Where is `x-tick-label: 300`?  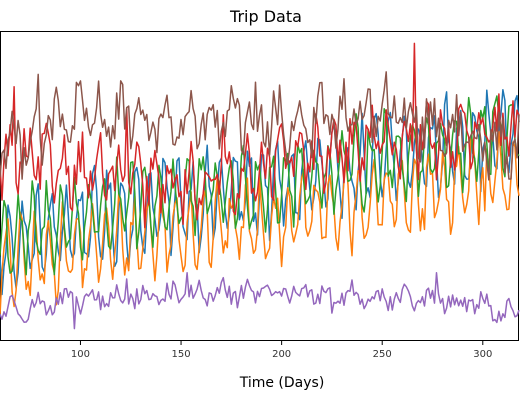
x-tick-label: 300 is located at coordinates (482, 354).